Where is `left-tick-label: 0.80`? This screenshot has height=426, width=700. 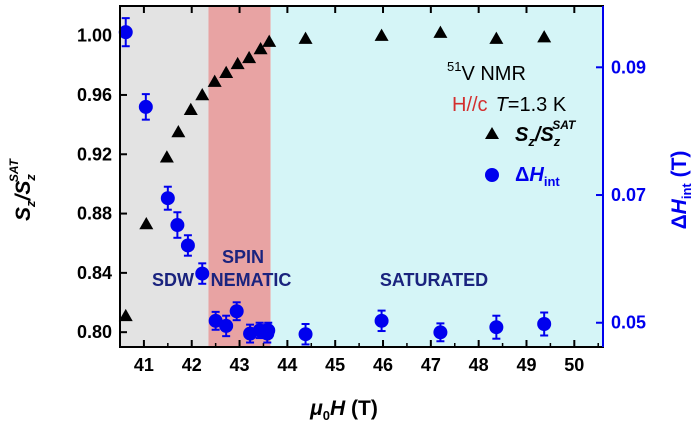 left-tick-label: 0.80 is located at coordinates (94, 332).